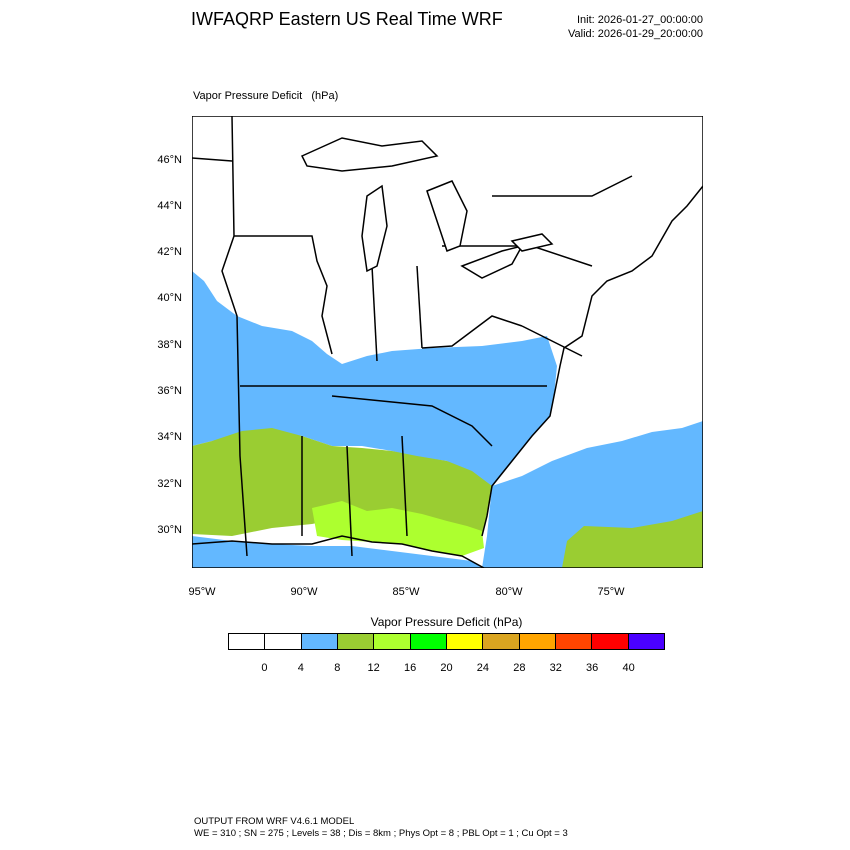 The width and height of the screenshot is (850, 850). What do you see at coordinates (337, 668) in the screenshot?
I see `colorbar-label: 8` at bounding box center [337, 668].